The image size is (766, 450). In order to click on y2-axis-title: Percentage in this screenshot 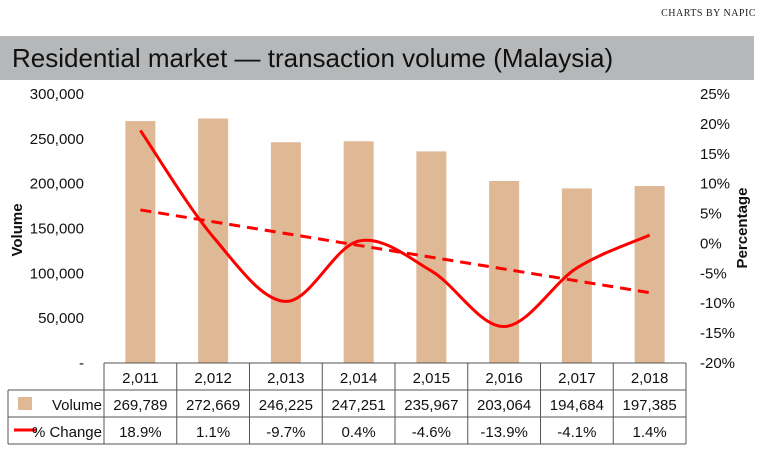, I will do `click(742, 228)`.